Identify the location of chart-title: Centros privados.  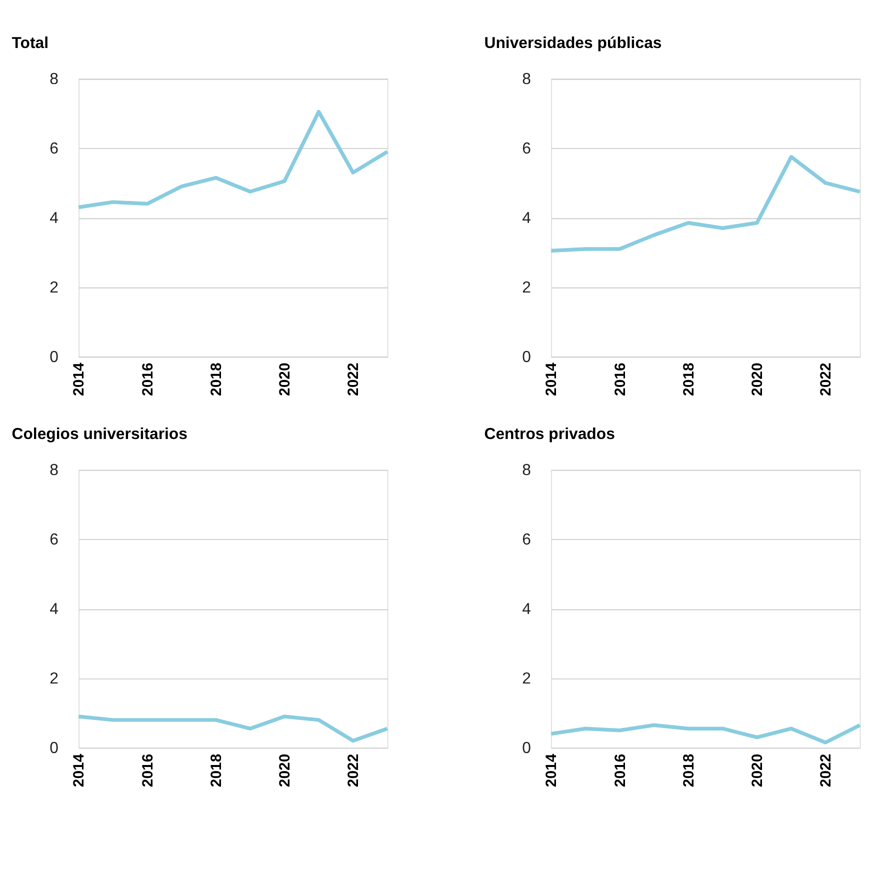
(550, 434).